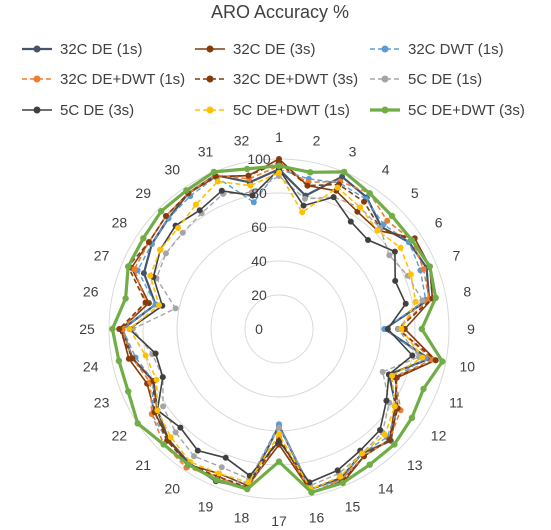  Describe the element at coordinates (173, 489) in the screenshot. I see `category-label: 20` at that location.